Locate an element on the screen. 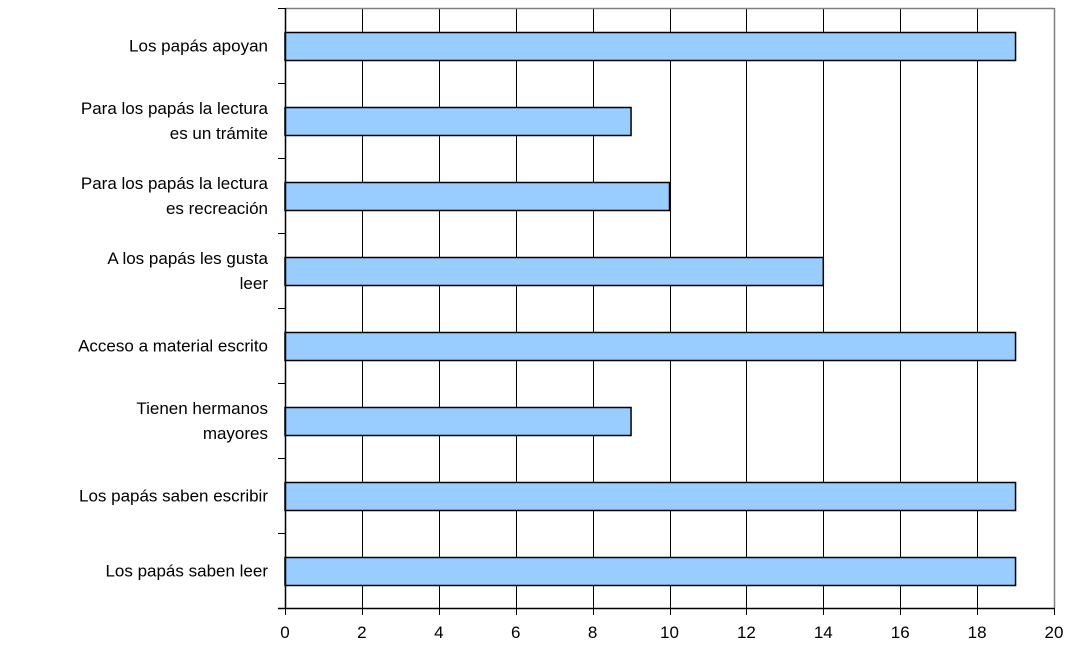 Image resolution: width=1070 pixels, height=650 pixels. x-tick-label: 4 is located at coordinates (438, 632).